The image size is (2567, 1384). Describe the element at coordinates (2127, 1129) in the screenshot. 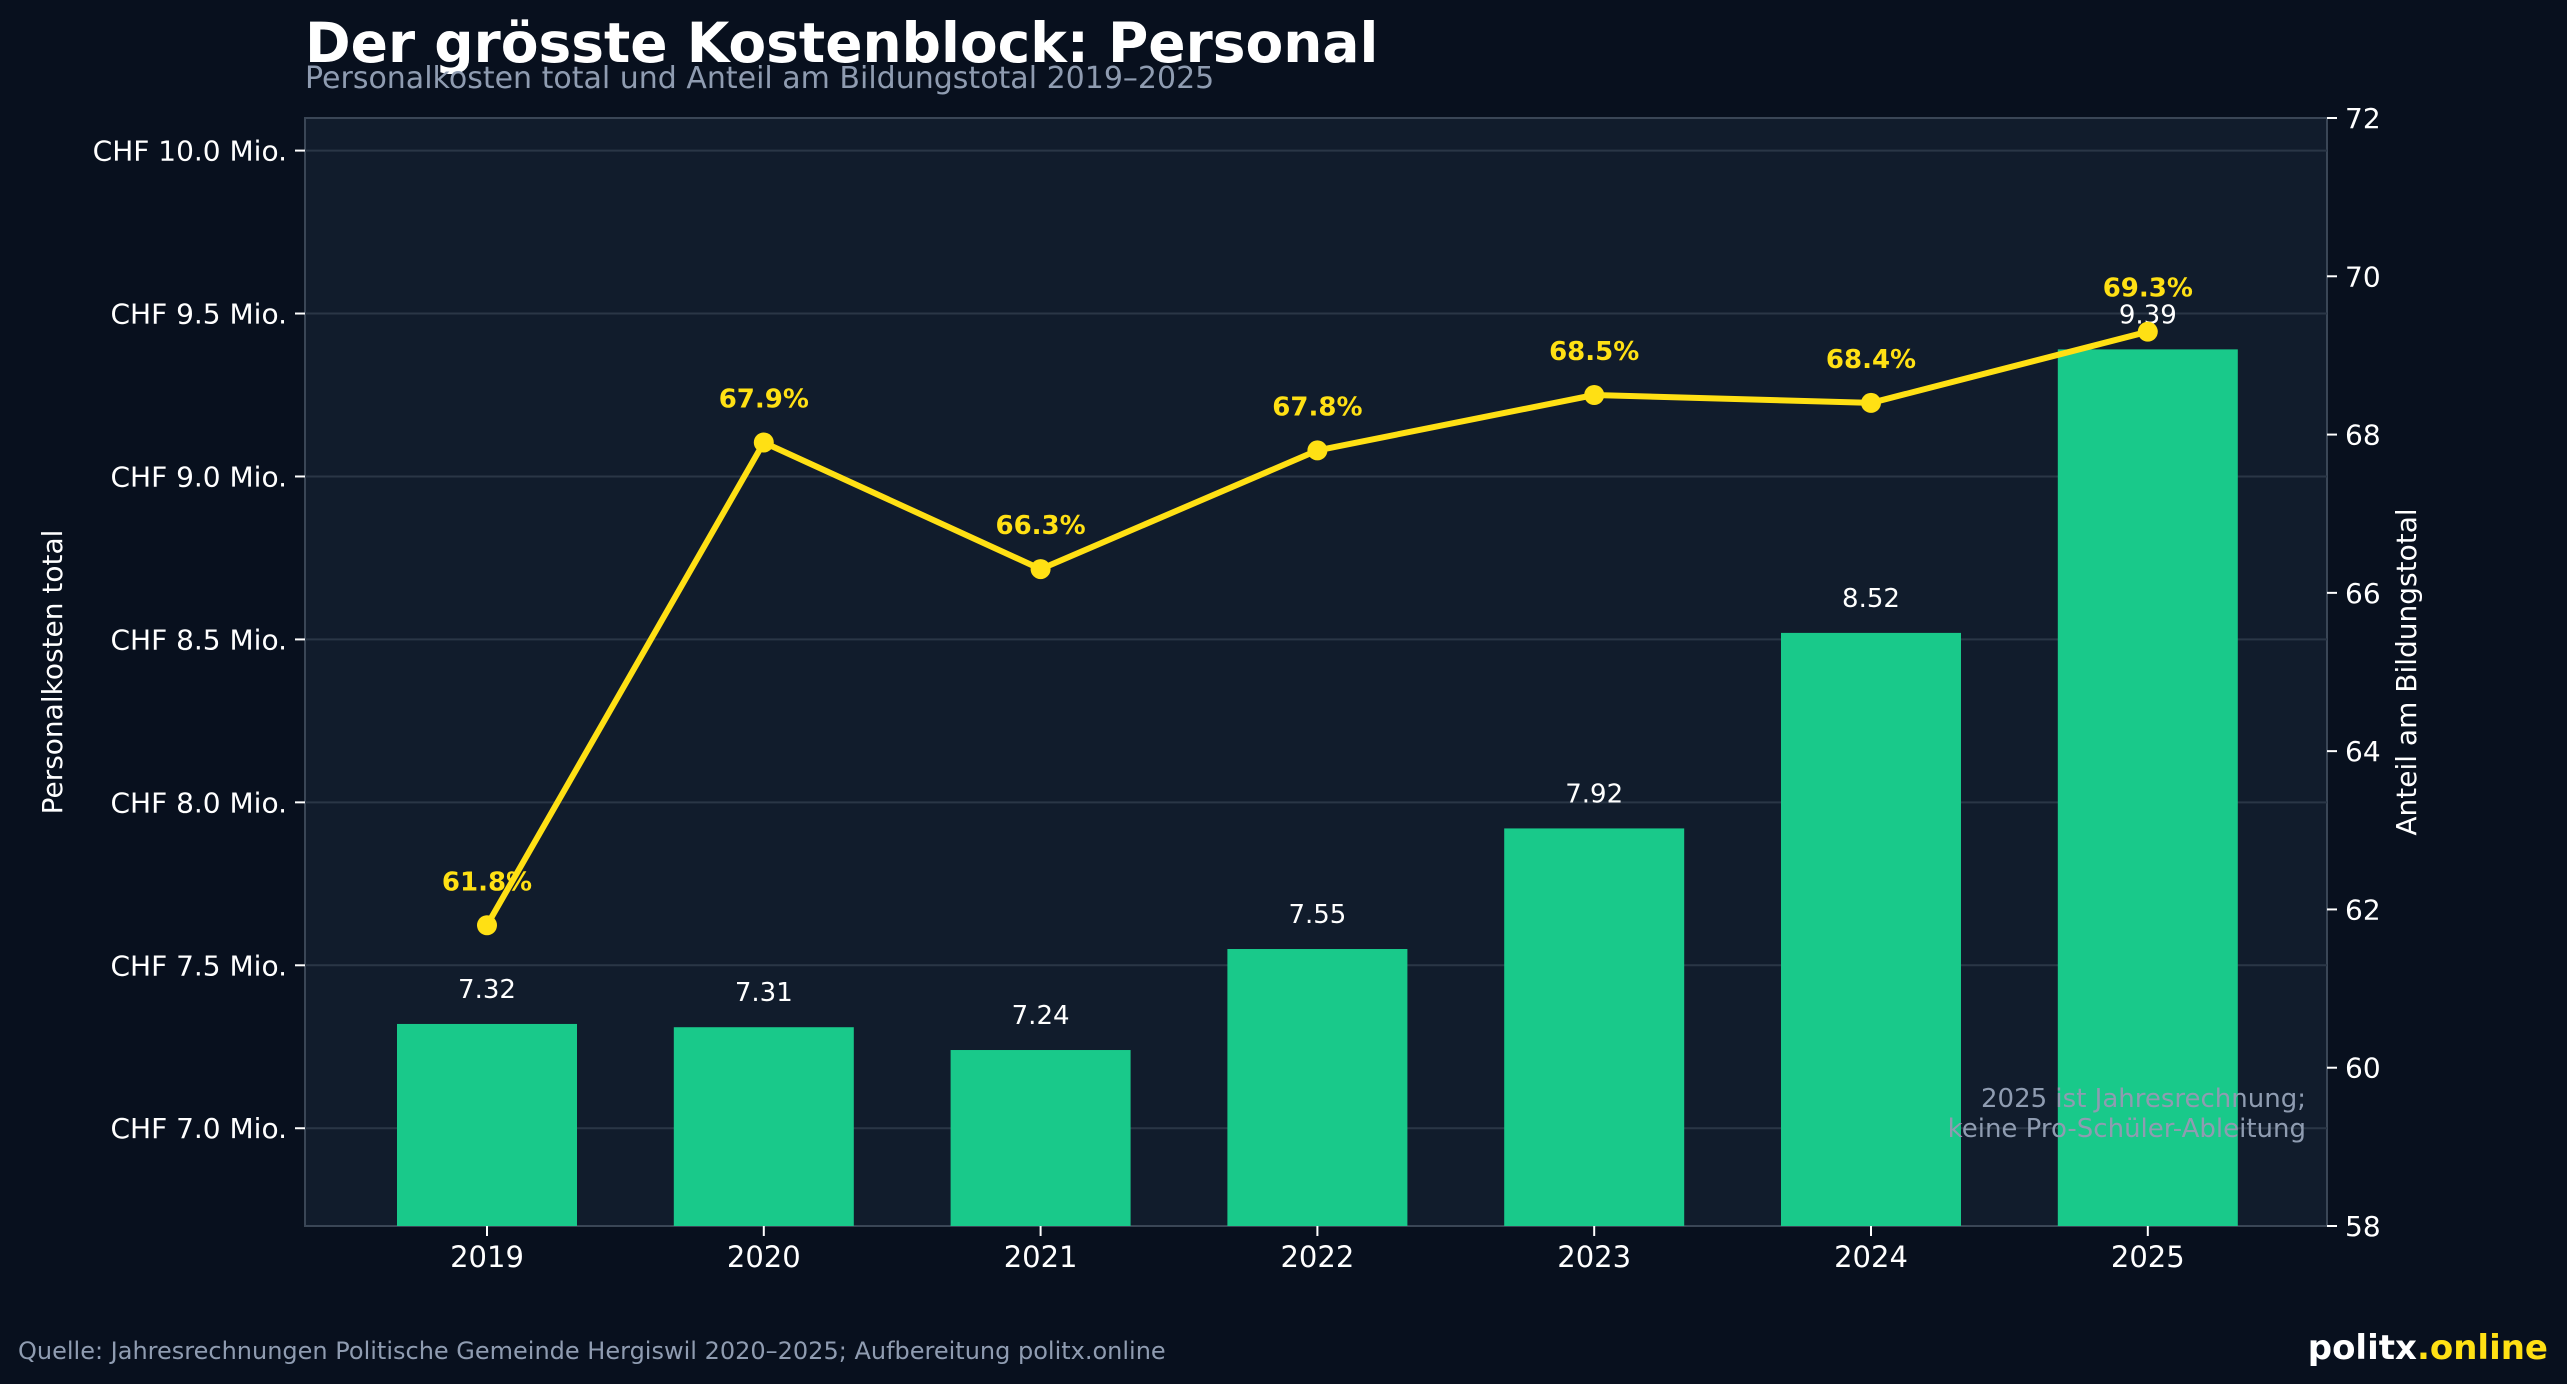

I see `annotation-line-2: keine Pro-Schüler-Ableitung` at that location.